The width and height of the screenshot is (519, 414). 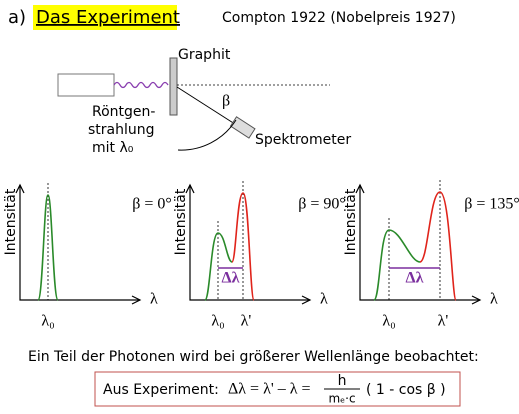 What do you see at coordinates (226, 101) in the screenshot?
I see `angle-label: β` at bounding box center [226, 101].